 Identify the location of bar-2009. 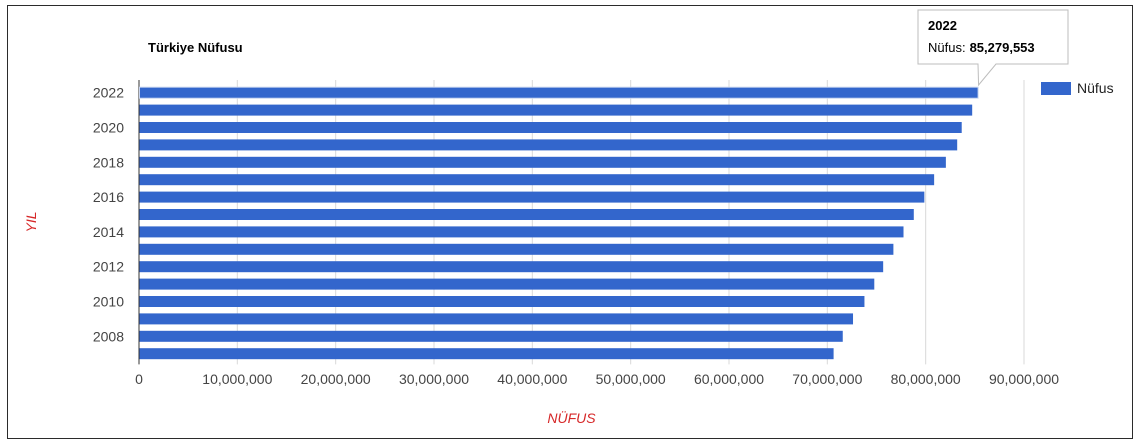
(496, 319).